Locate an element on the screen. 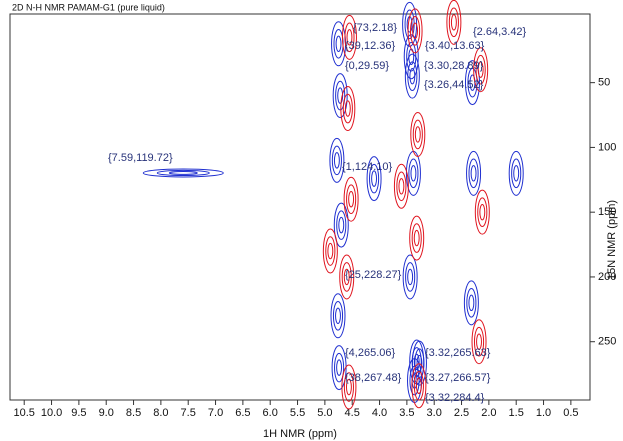 Image resolution: width=623 pixels, height=441 pixels. x-tick-label: 3.5 is located at coordinates (406, 413).